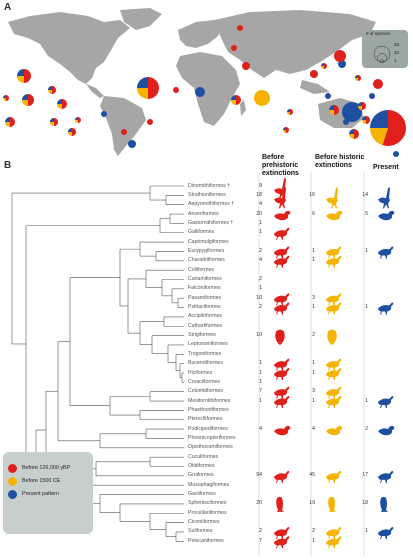 This screenshot has height=560, width=413. I want to click on se-asia, so click(315, 87).